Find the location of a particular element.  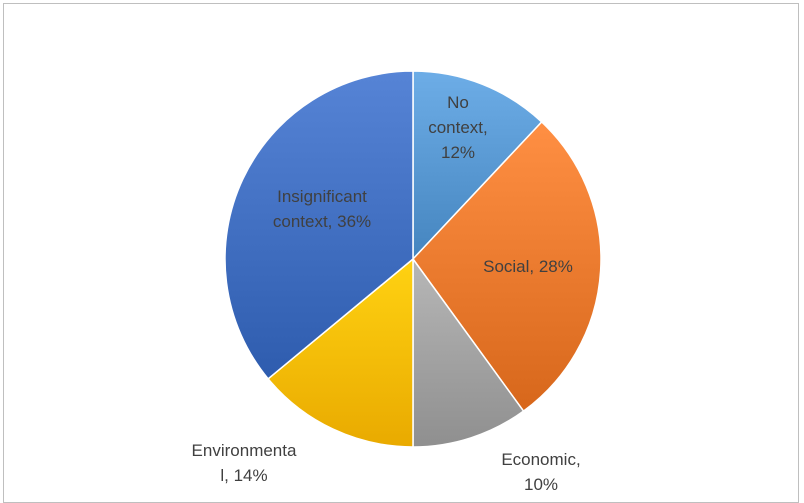

data-label-line: context, is located at coordinates (458, 127).